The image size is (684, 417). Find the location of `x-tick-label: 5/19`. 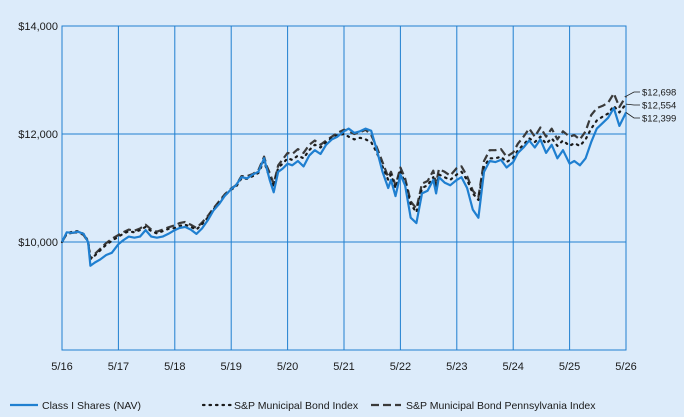

x-tick-label: 5/19 is located at coordinates (230, 367).